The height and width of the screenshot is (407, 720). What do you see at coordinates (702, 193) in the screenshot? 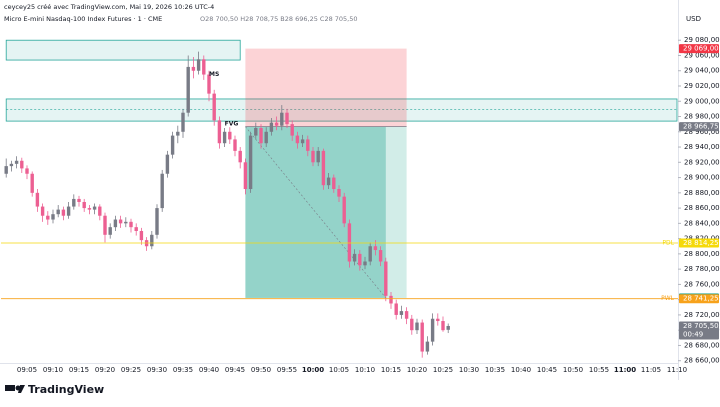
I see `y-tick-label: 28 880,00` at bounding box center [702, 193].